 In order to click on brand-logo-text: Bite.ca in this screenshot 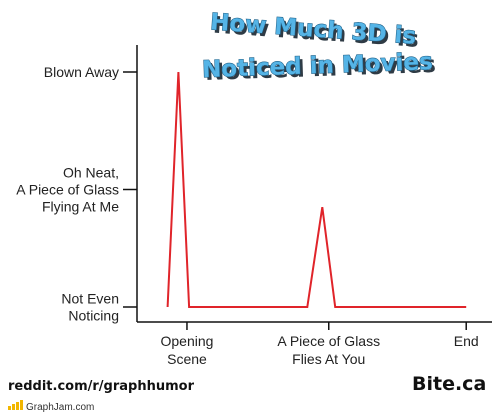, I will do `click(449, 384)`.